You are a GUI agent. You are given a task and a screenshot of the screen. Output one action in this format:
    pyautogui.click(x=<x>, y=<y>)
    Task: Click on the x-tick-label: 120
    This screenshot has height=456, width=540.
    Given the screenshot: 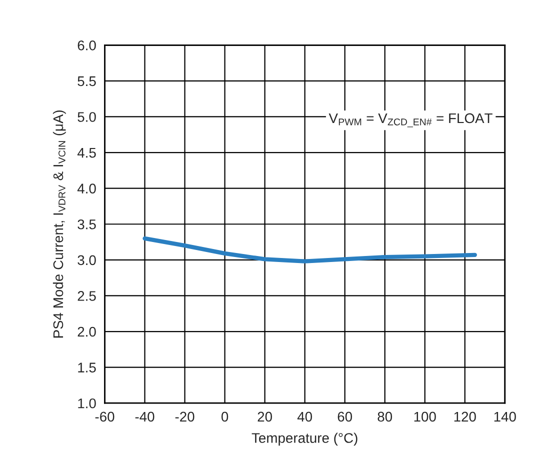 What is the action you would take?
    pyautogui.click(x=465, y=417)
    